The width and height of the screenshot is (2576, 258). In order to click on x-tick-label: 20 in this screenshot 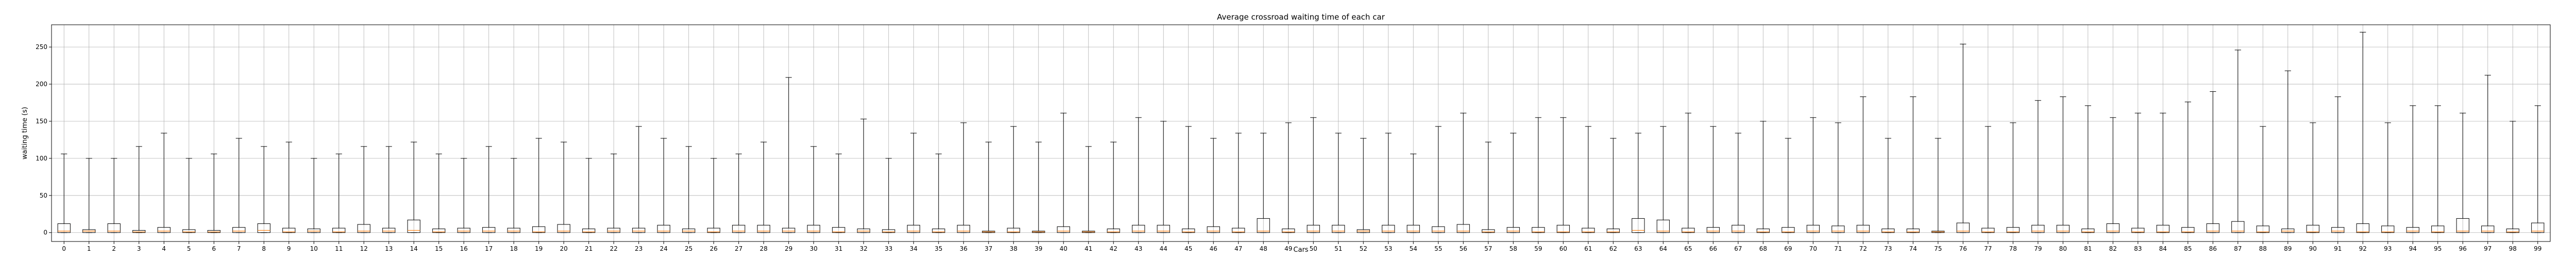, I will do `click(564, 248)`.